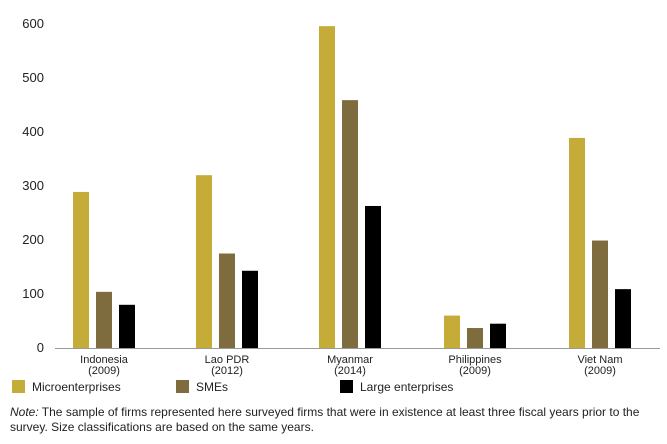 The image size is (667, 444). I want to click on x-tick-label: Lao PDR (2012), so click(227, 365).